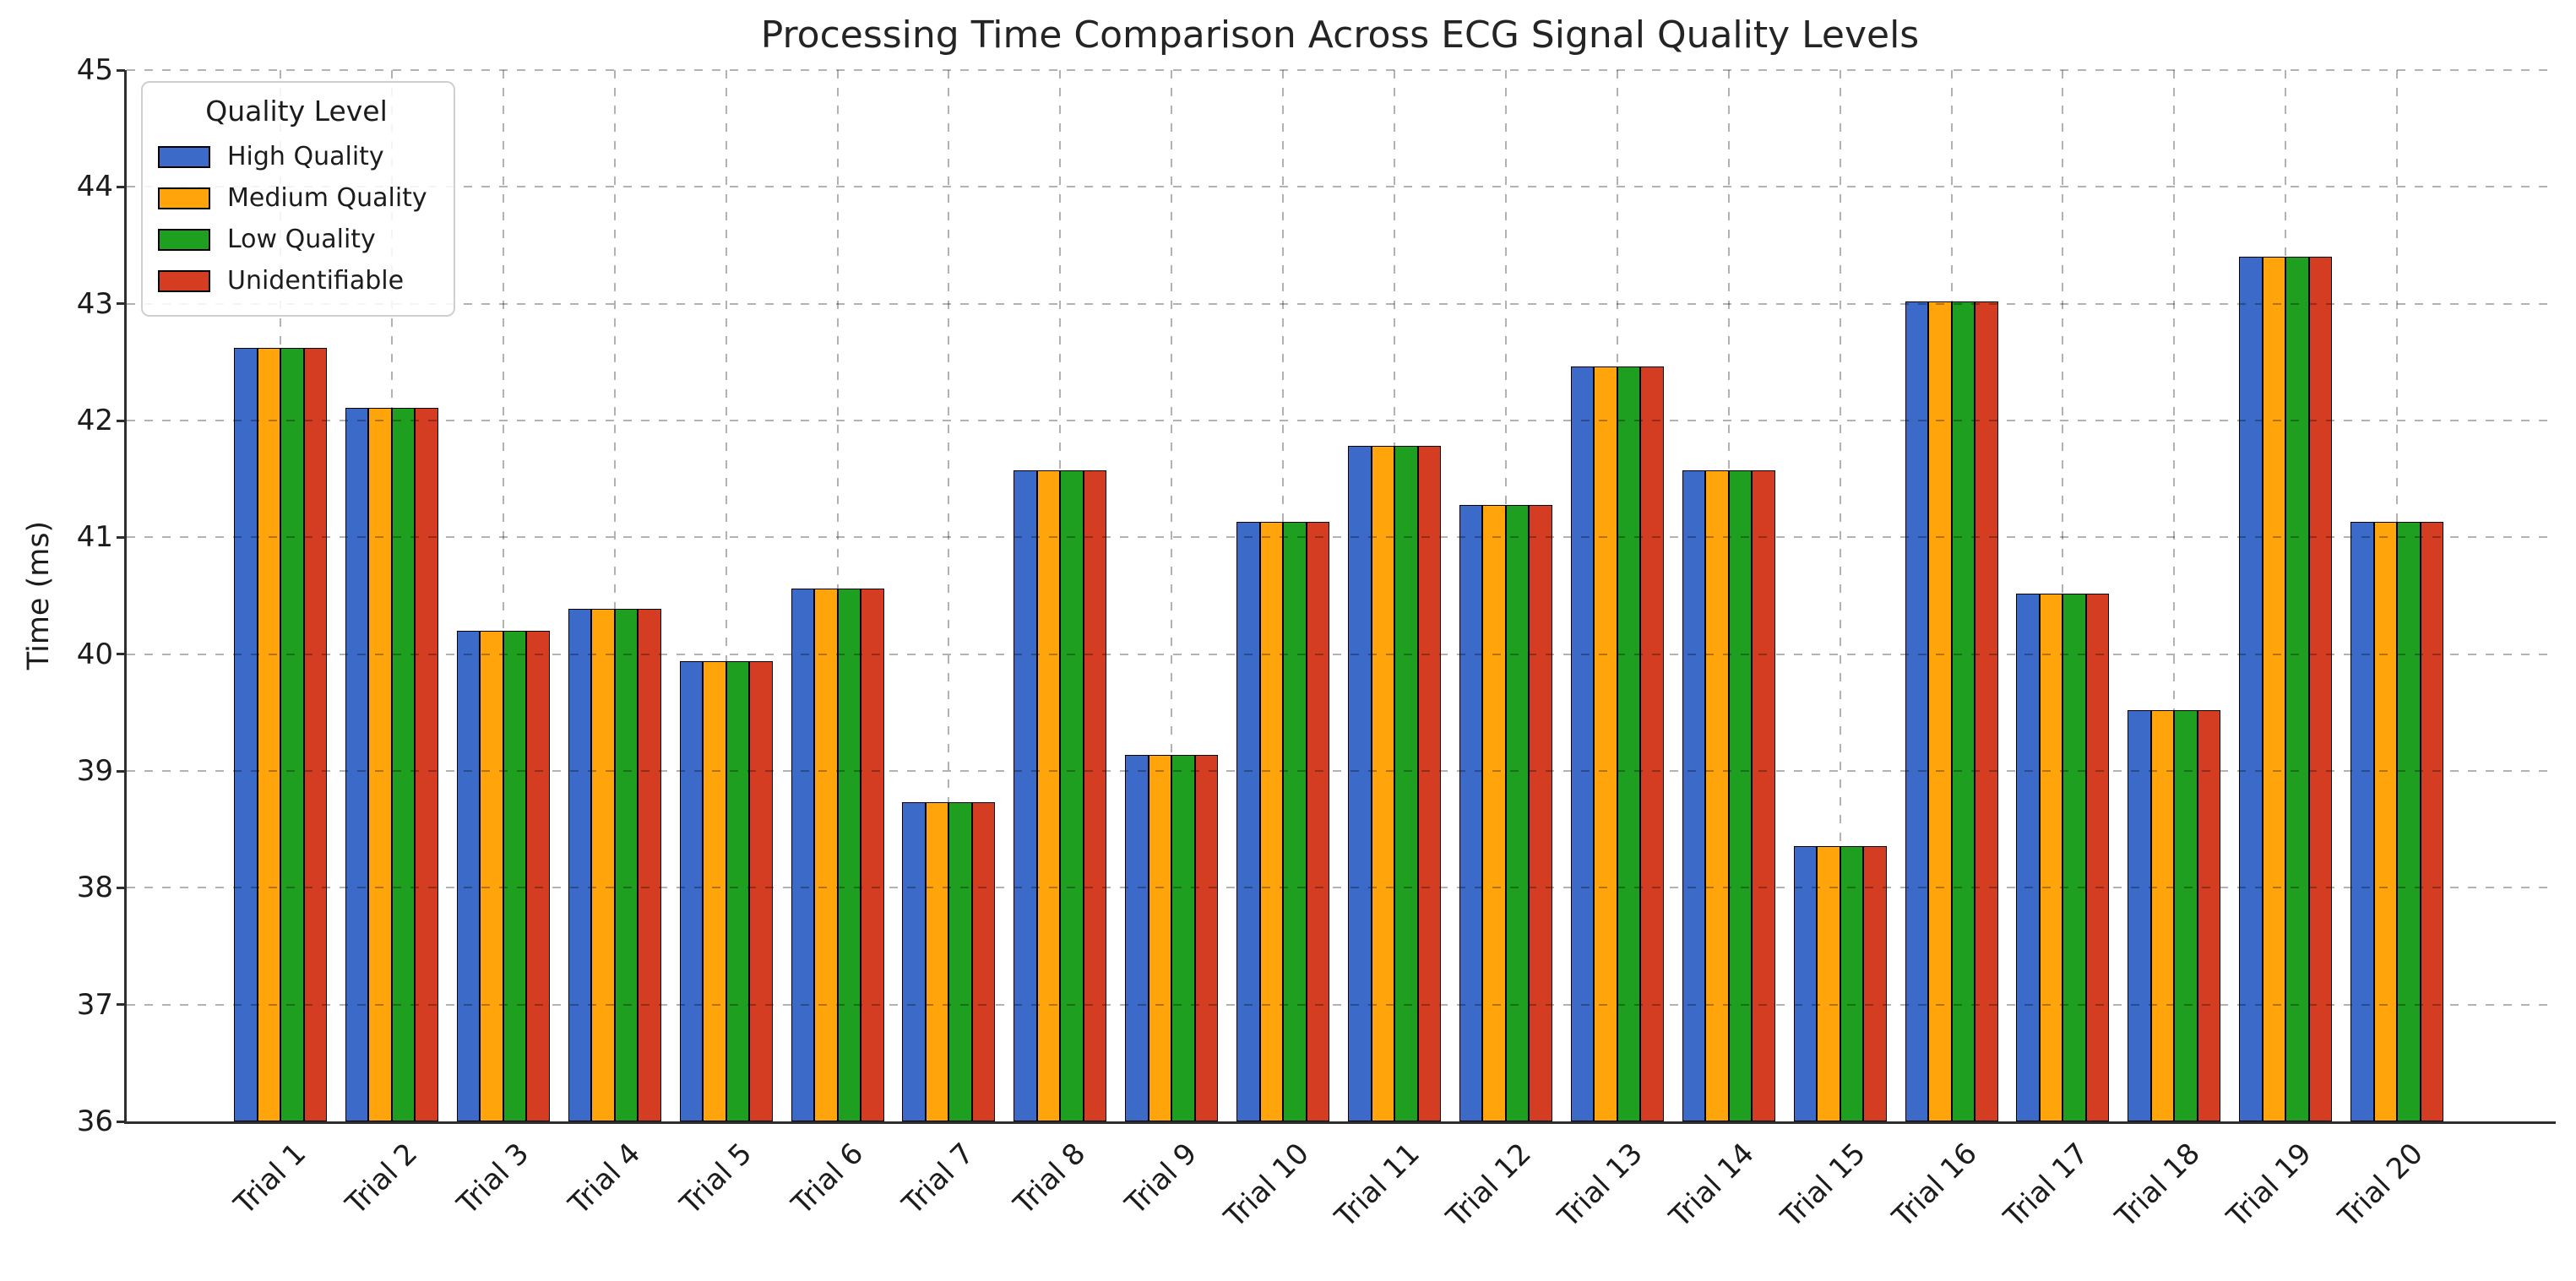 This screenshot has width=2576, height=1281. What do you see at coordinates (296, 239) in the screenshot?
I see `legend-item: Low Quality` at bounding box center [296, 239].